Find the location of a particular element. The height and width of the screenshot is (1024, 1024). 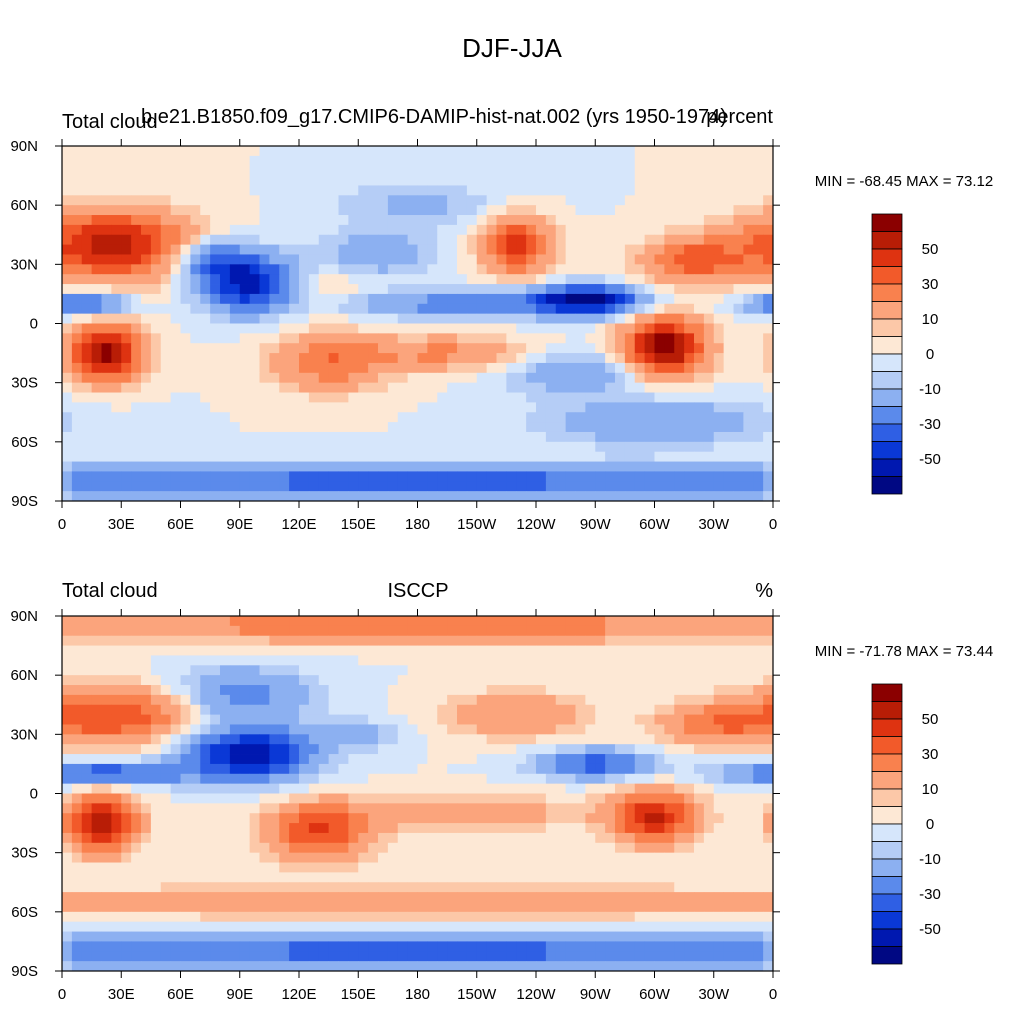

y-tick-label: 0 is located at coordinates (34, 324).